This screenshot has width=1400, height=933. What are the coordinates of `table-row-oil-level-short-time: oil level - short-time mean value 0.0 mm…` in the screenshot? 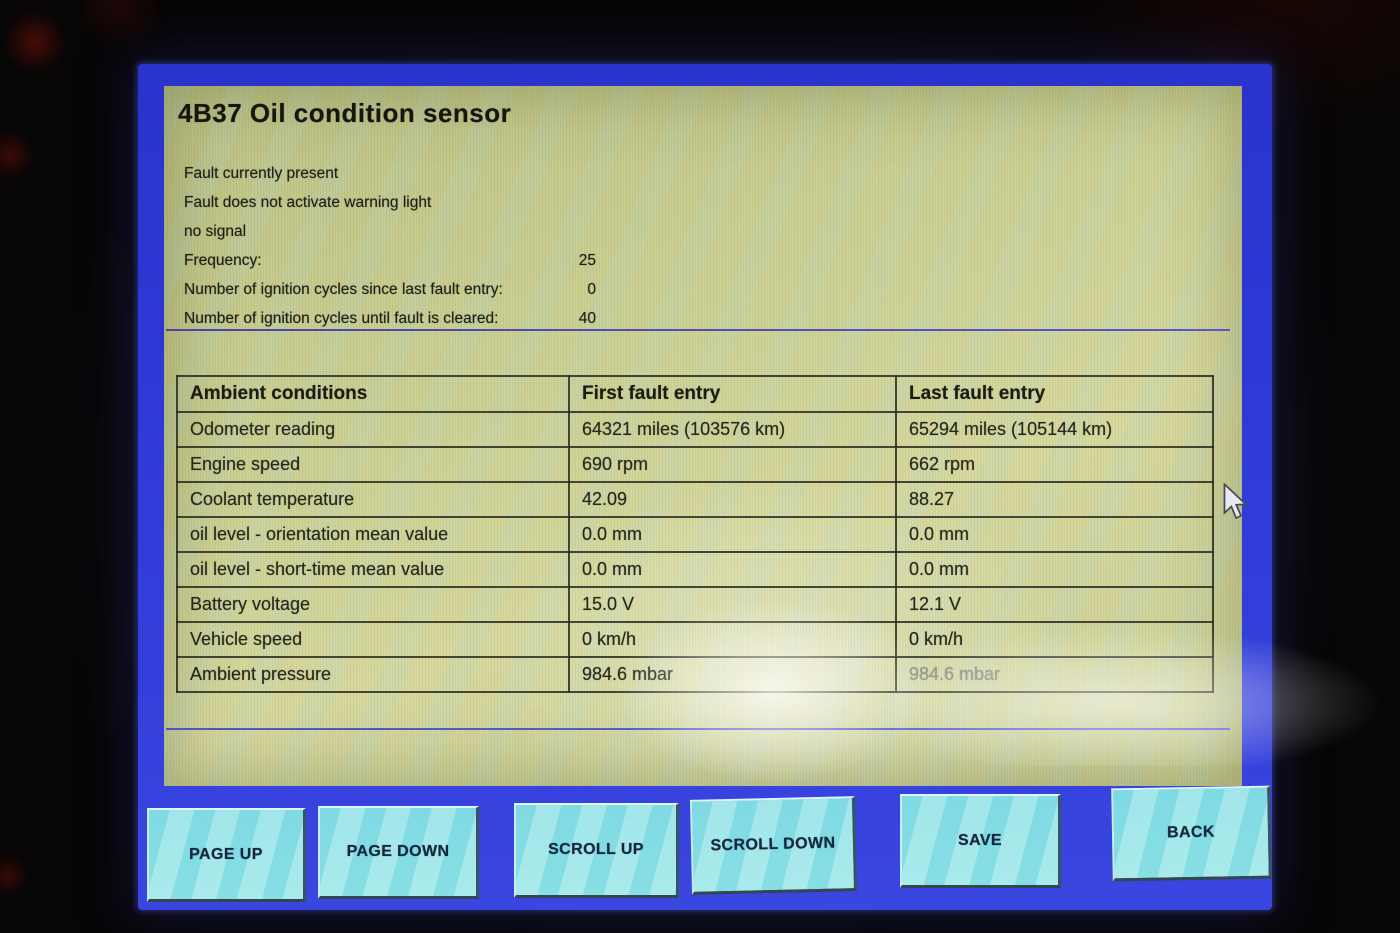 It's located at (695, 569).